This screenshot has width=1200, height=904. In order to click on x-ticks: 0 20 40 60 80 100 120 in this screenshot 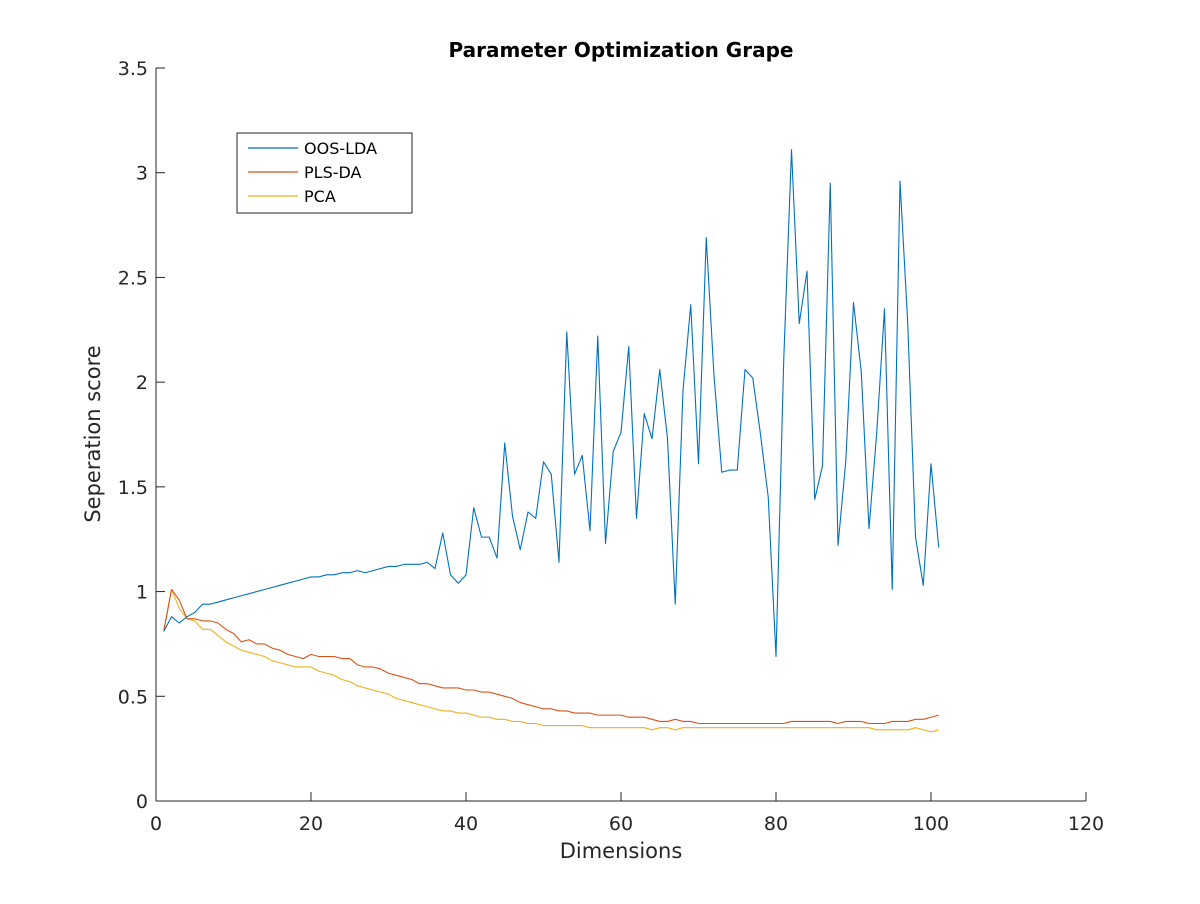, I will do `click(627, 813)`.